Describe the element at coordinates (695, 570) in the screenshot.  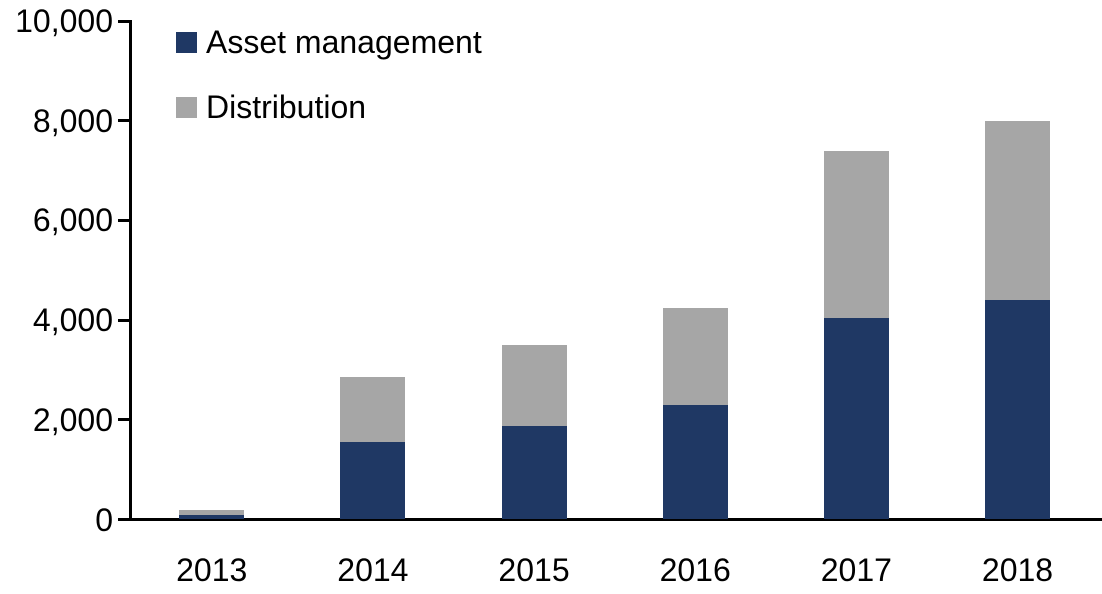
I see `x-axis-label-2016: 2016` at that location.